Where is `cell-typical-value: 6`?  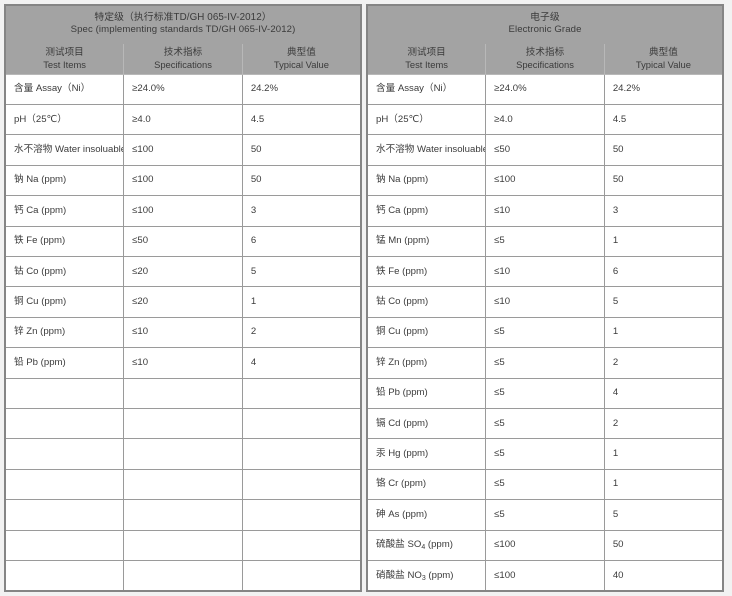
cell-typical-value: 6 is located at coordinates (663, 271).